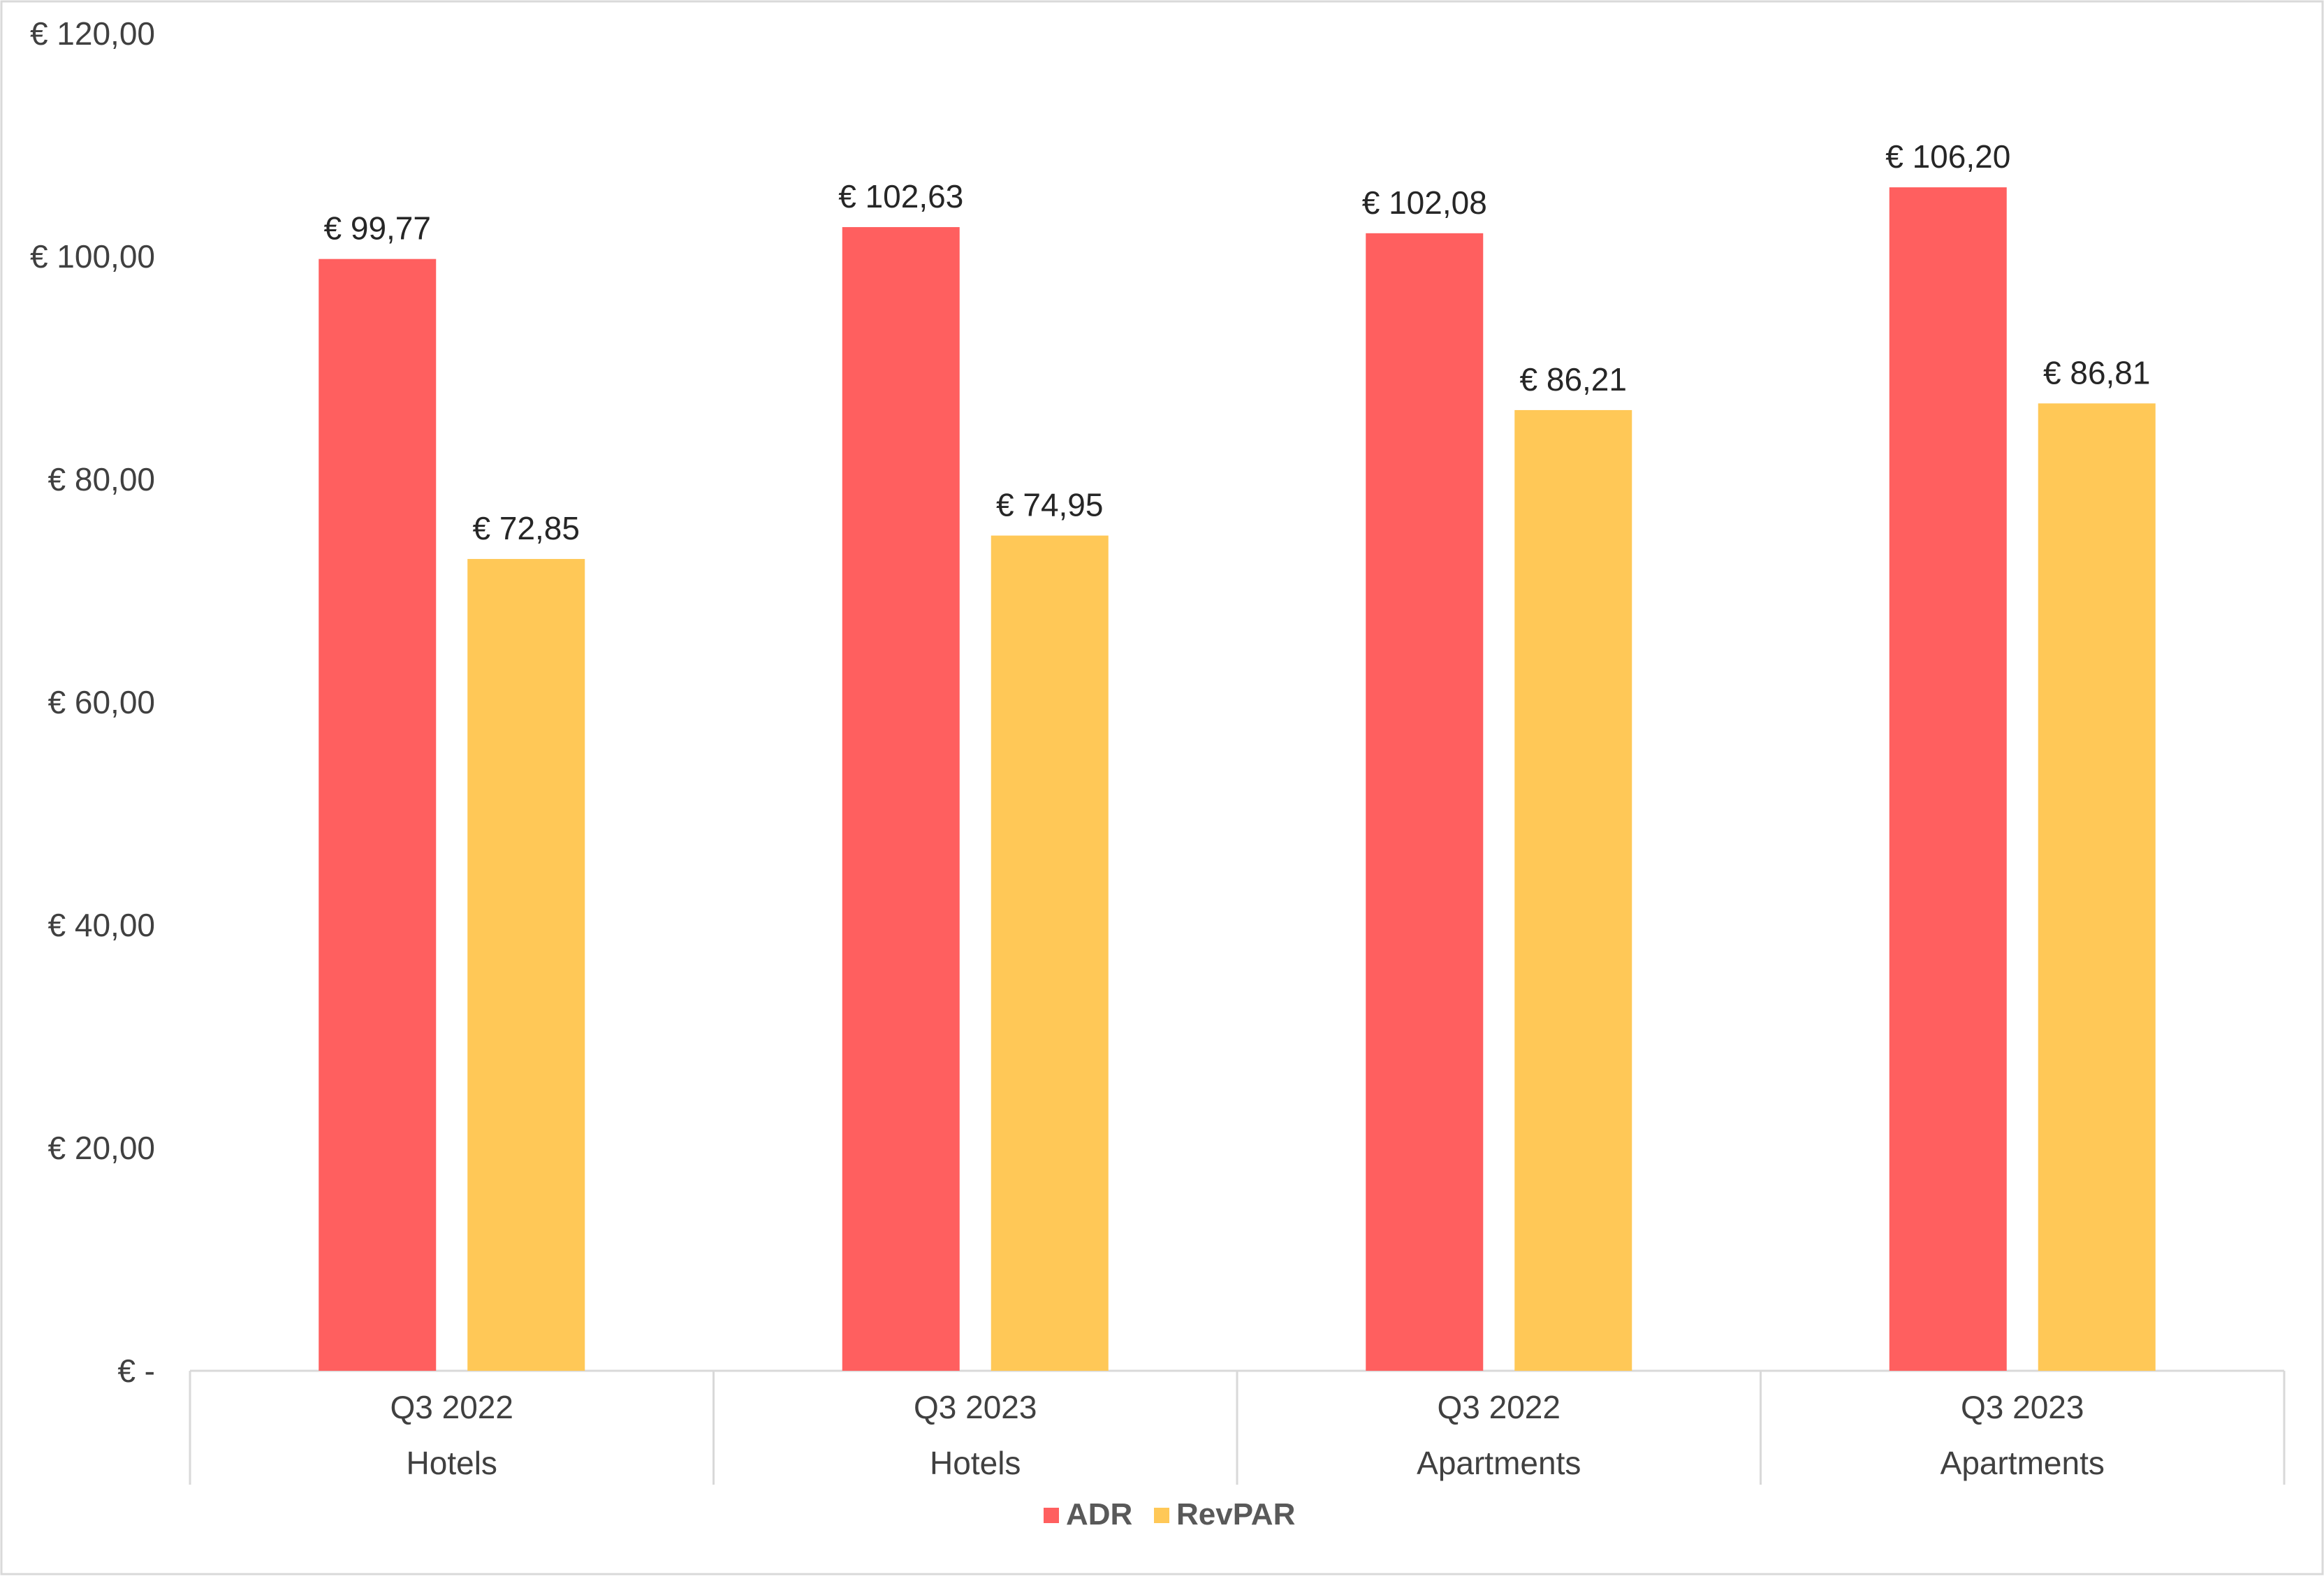 Image resolution: width=2324 pixels, height=1579 pixels. What do you see at coordinates (1161, 1515) in the screenshot?
I see `legend-swatch-revpar` at bounding box center [1161, 1515].